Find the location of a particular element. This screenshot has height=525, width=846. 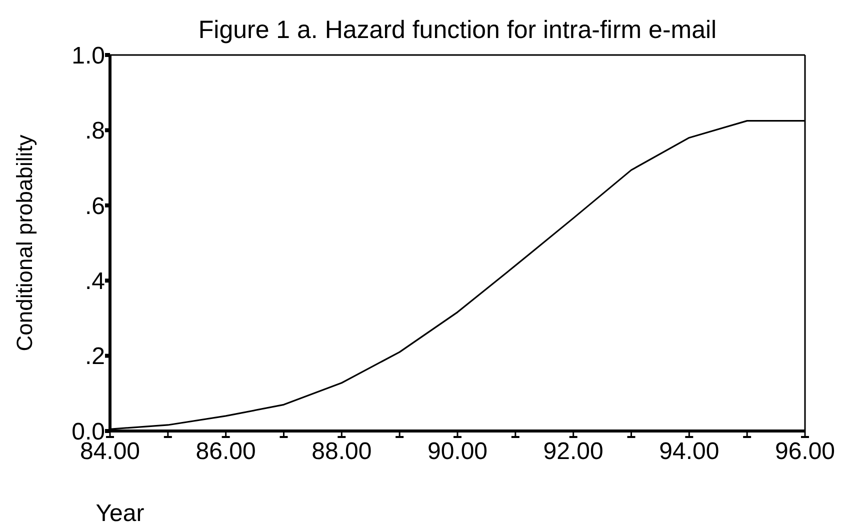

y-tick-label: 1.0 is located at coordinates (88, 56).